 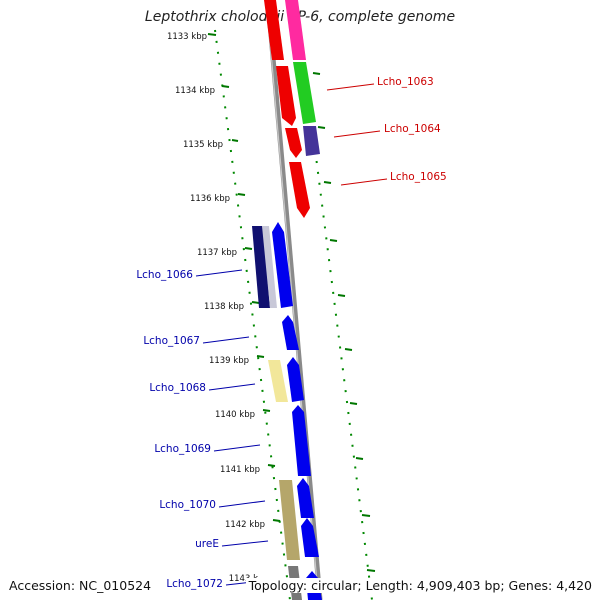 What do you see at coordinates (240, 470) in the screenshot?
I see `kbp-label: 1141 kbp` at bounding box center [240, 470].